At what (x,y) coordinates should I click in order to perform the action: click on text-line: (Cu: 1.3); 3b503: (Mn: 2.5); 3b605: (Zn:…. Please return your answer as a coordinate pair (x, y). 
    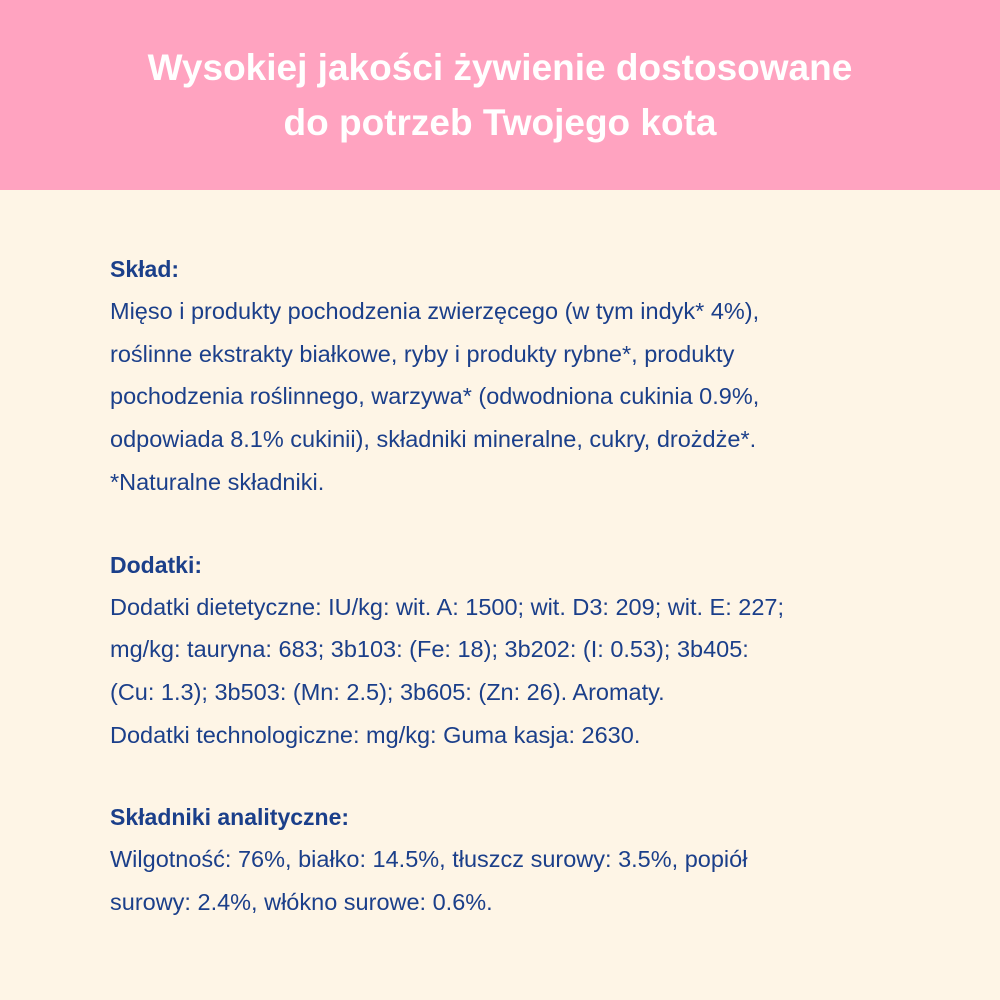
    Looking at the image, I should click on (387, 691).